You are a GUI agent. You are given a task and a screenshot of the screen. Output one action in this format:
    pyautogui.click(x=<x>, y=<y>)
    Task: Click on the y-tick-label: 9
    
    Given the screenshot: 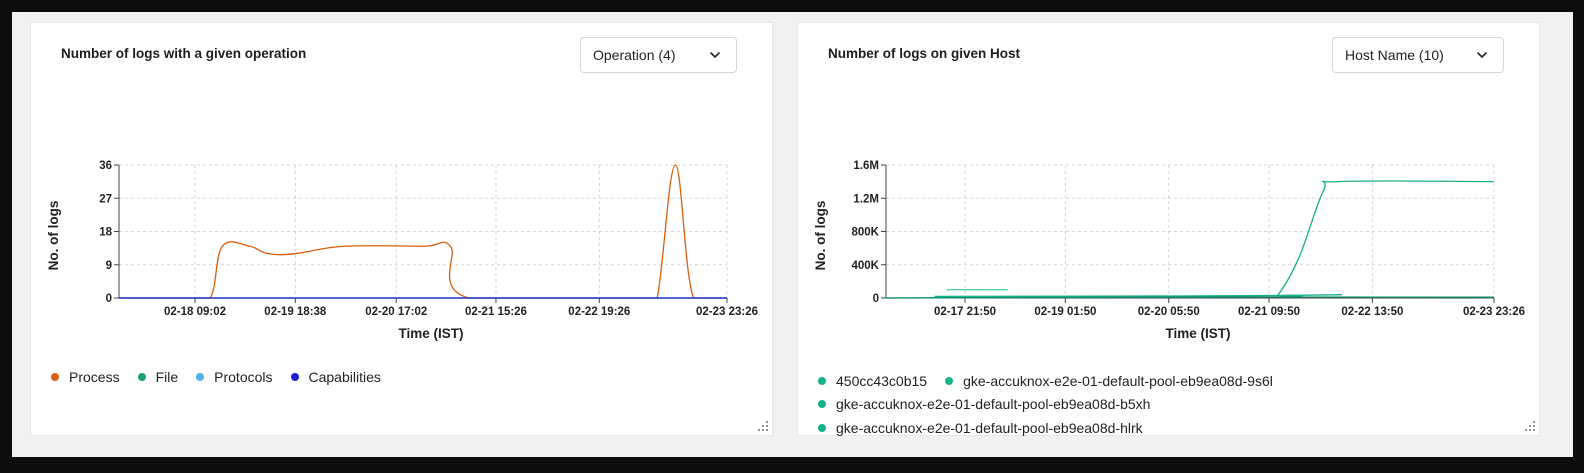 What is the action you would take?
    pyautogui.click(x=109, y=266)
    